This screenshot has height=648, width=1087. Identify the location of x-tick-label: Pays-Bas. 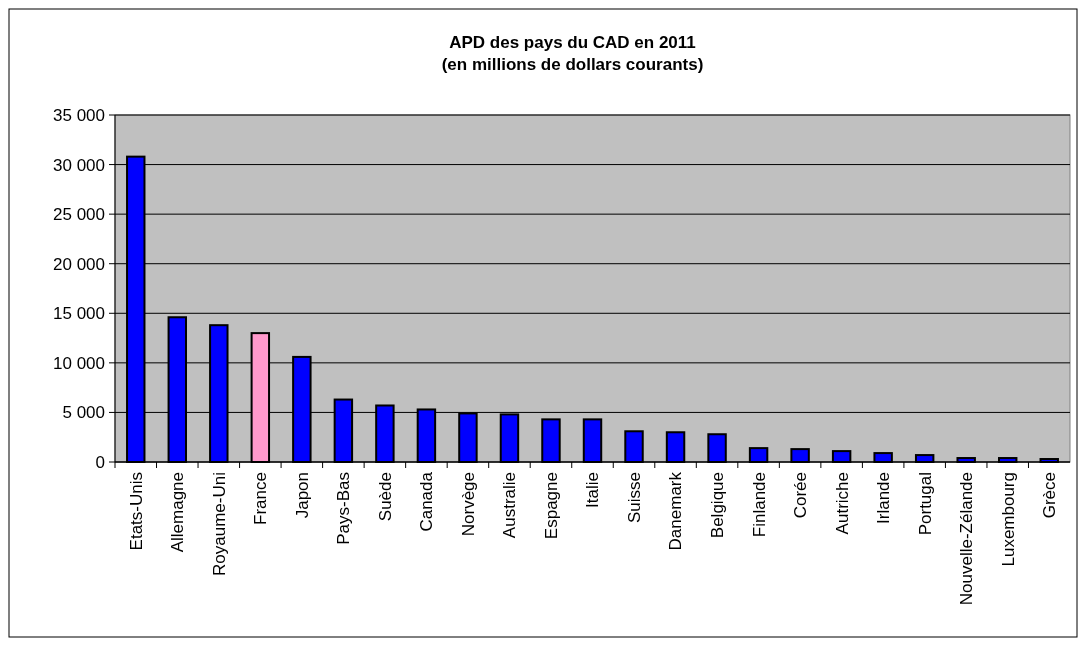
(344, 508).